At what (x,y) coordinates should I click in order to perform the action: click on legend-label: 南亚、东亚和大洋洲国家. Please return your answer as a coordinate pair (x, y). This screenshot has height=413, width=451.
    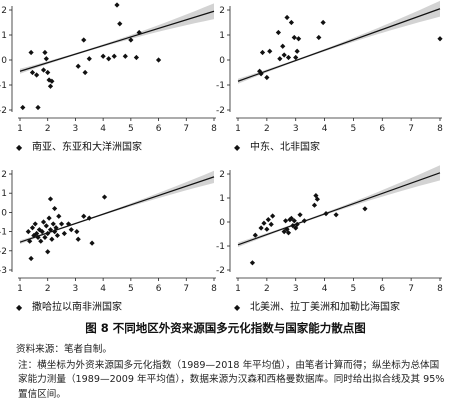
    Looking at the image, I should click on (87, 146).